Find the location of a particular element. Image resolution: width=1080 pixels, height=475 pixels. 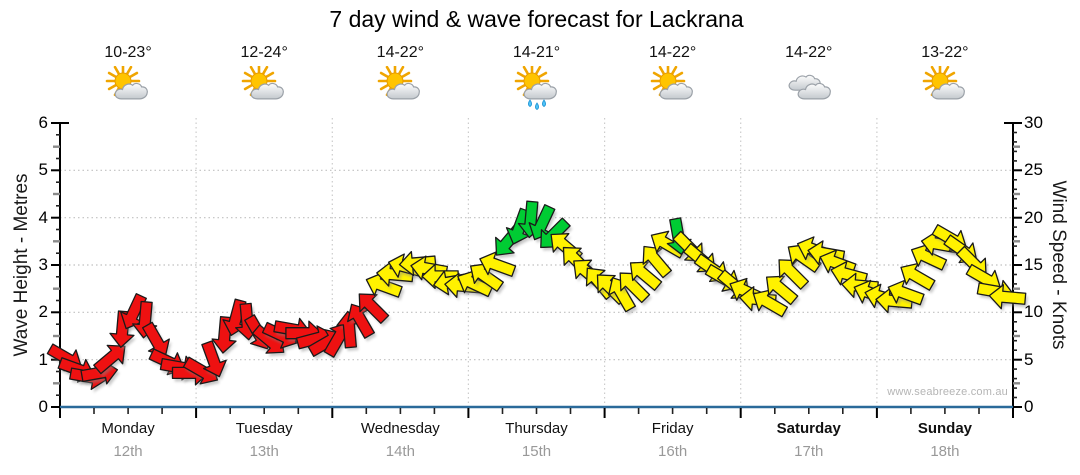

weather-icon-sun-cloud-rain is located at coordinates (537, 88).